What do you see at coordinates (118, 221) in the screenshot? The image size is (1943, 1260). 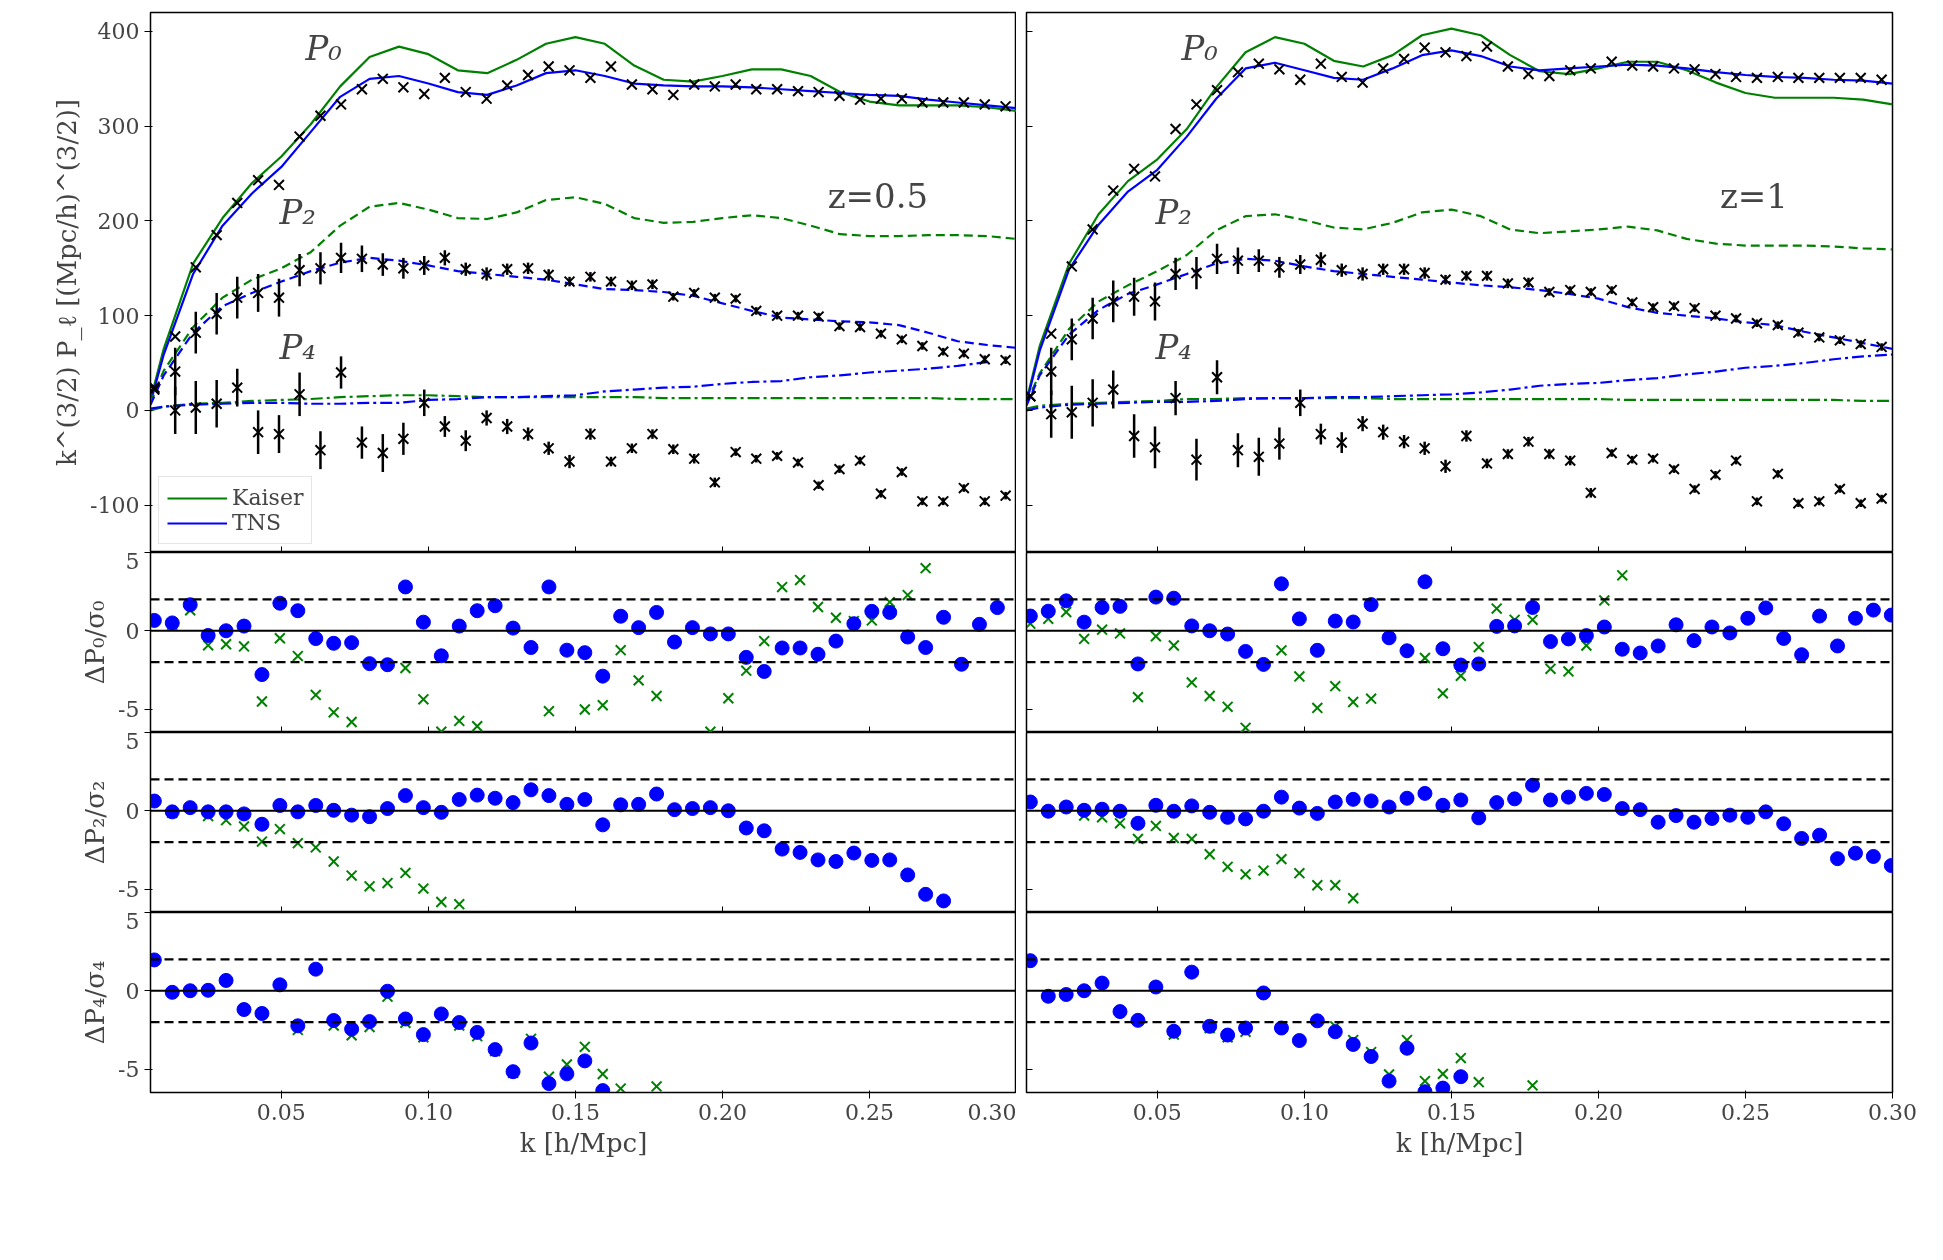 I see `y-tick-label: 200` at bounding box center [118, 221].